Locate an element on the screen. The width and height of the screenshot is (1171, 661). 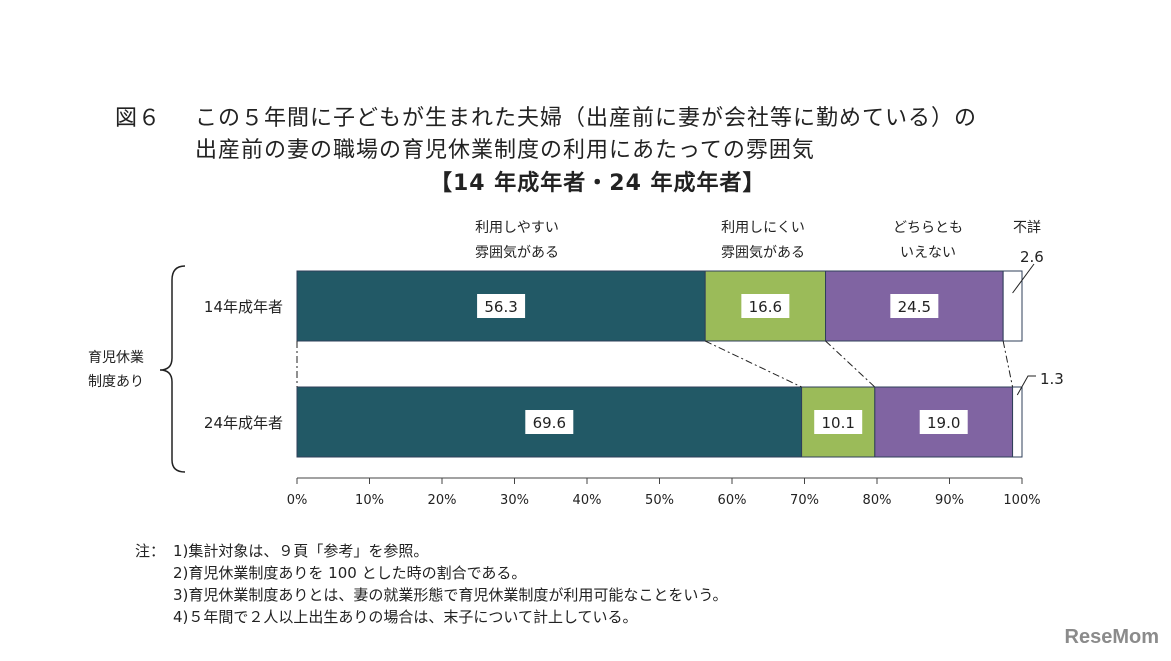
callout-label: 1.3 is located at coordinates (1052, 379).